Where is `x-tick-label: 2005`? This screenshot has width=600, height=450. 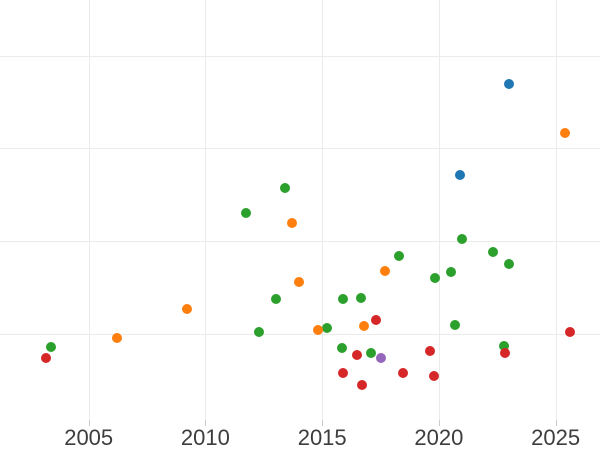
x-tick-label: 2005 is located at coordinates (89, 437).